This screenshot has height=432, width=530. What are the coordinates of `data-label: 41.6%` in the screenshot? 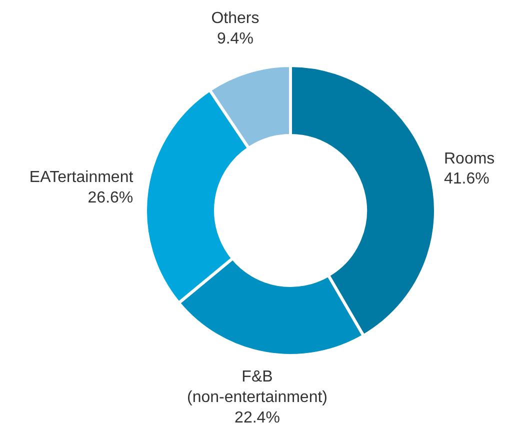 It's located at (467, 179).